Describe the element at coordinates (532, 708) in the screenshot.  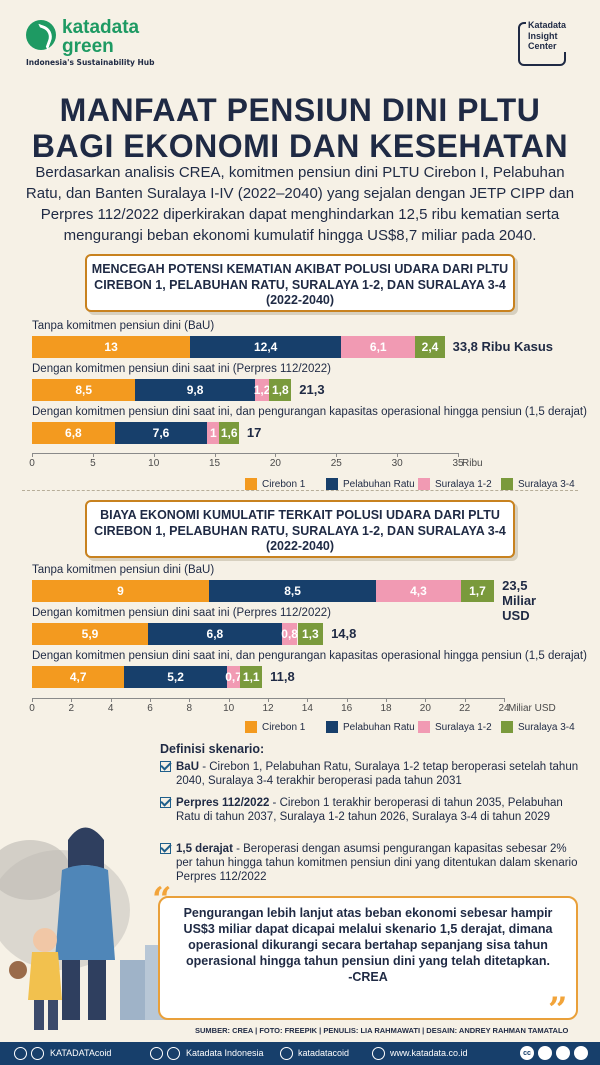
I see `x-axis-unit: Miliar USD` at that location.